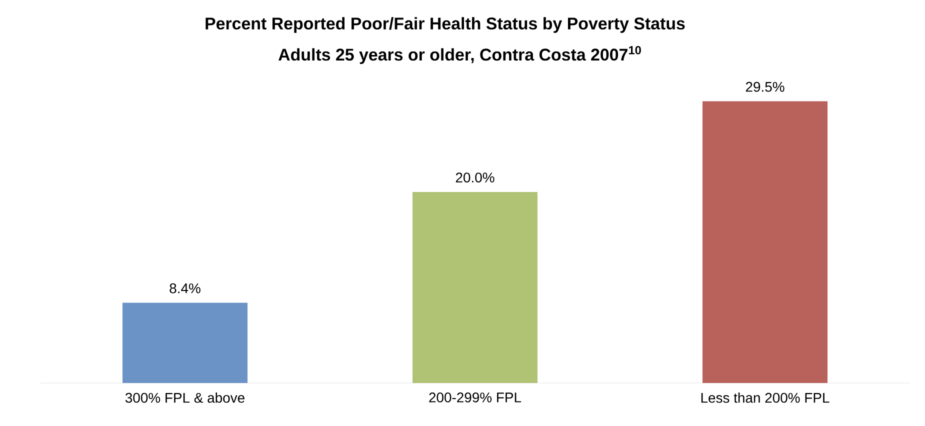 This screenshot has width=925, height=426. I want to click on x-tick-label: Less than 200% FPL, so click(765, 397).